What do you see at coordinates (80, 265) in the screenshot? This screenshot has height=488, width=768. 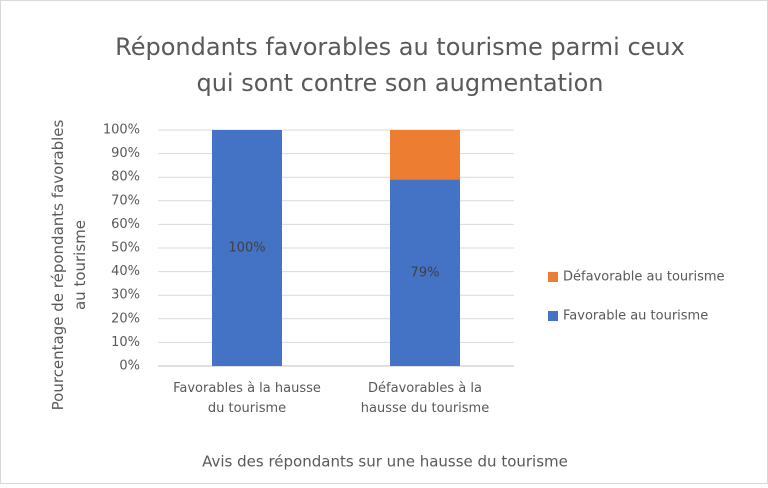 I see `text-line: au tourisme` at bounding box center [80, 265].